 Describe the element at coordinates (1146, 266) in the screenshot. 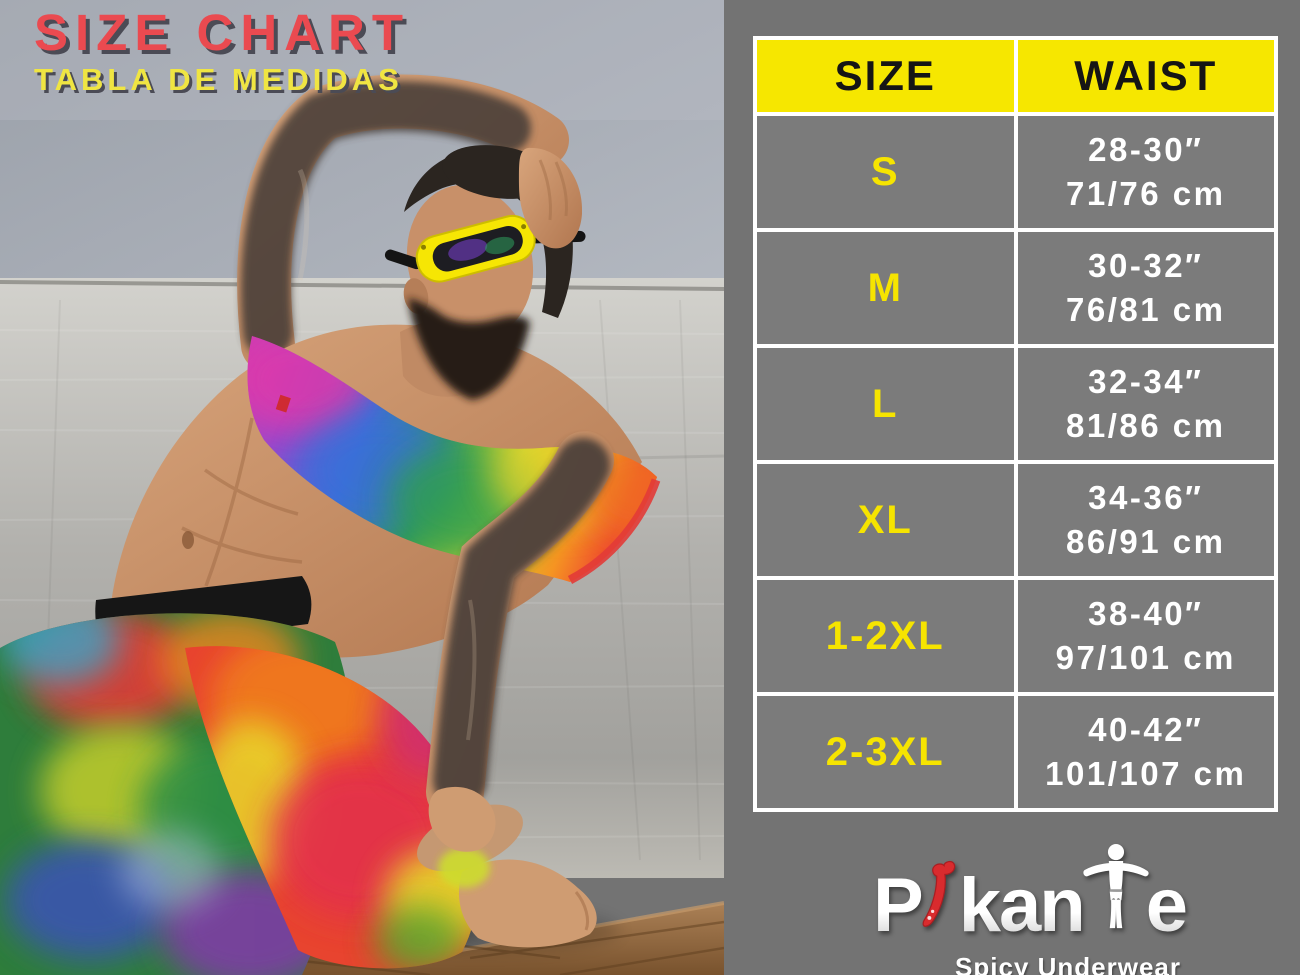

I see `waist-inches: 30-32″` at that location.